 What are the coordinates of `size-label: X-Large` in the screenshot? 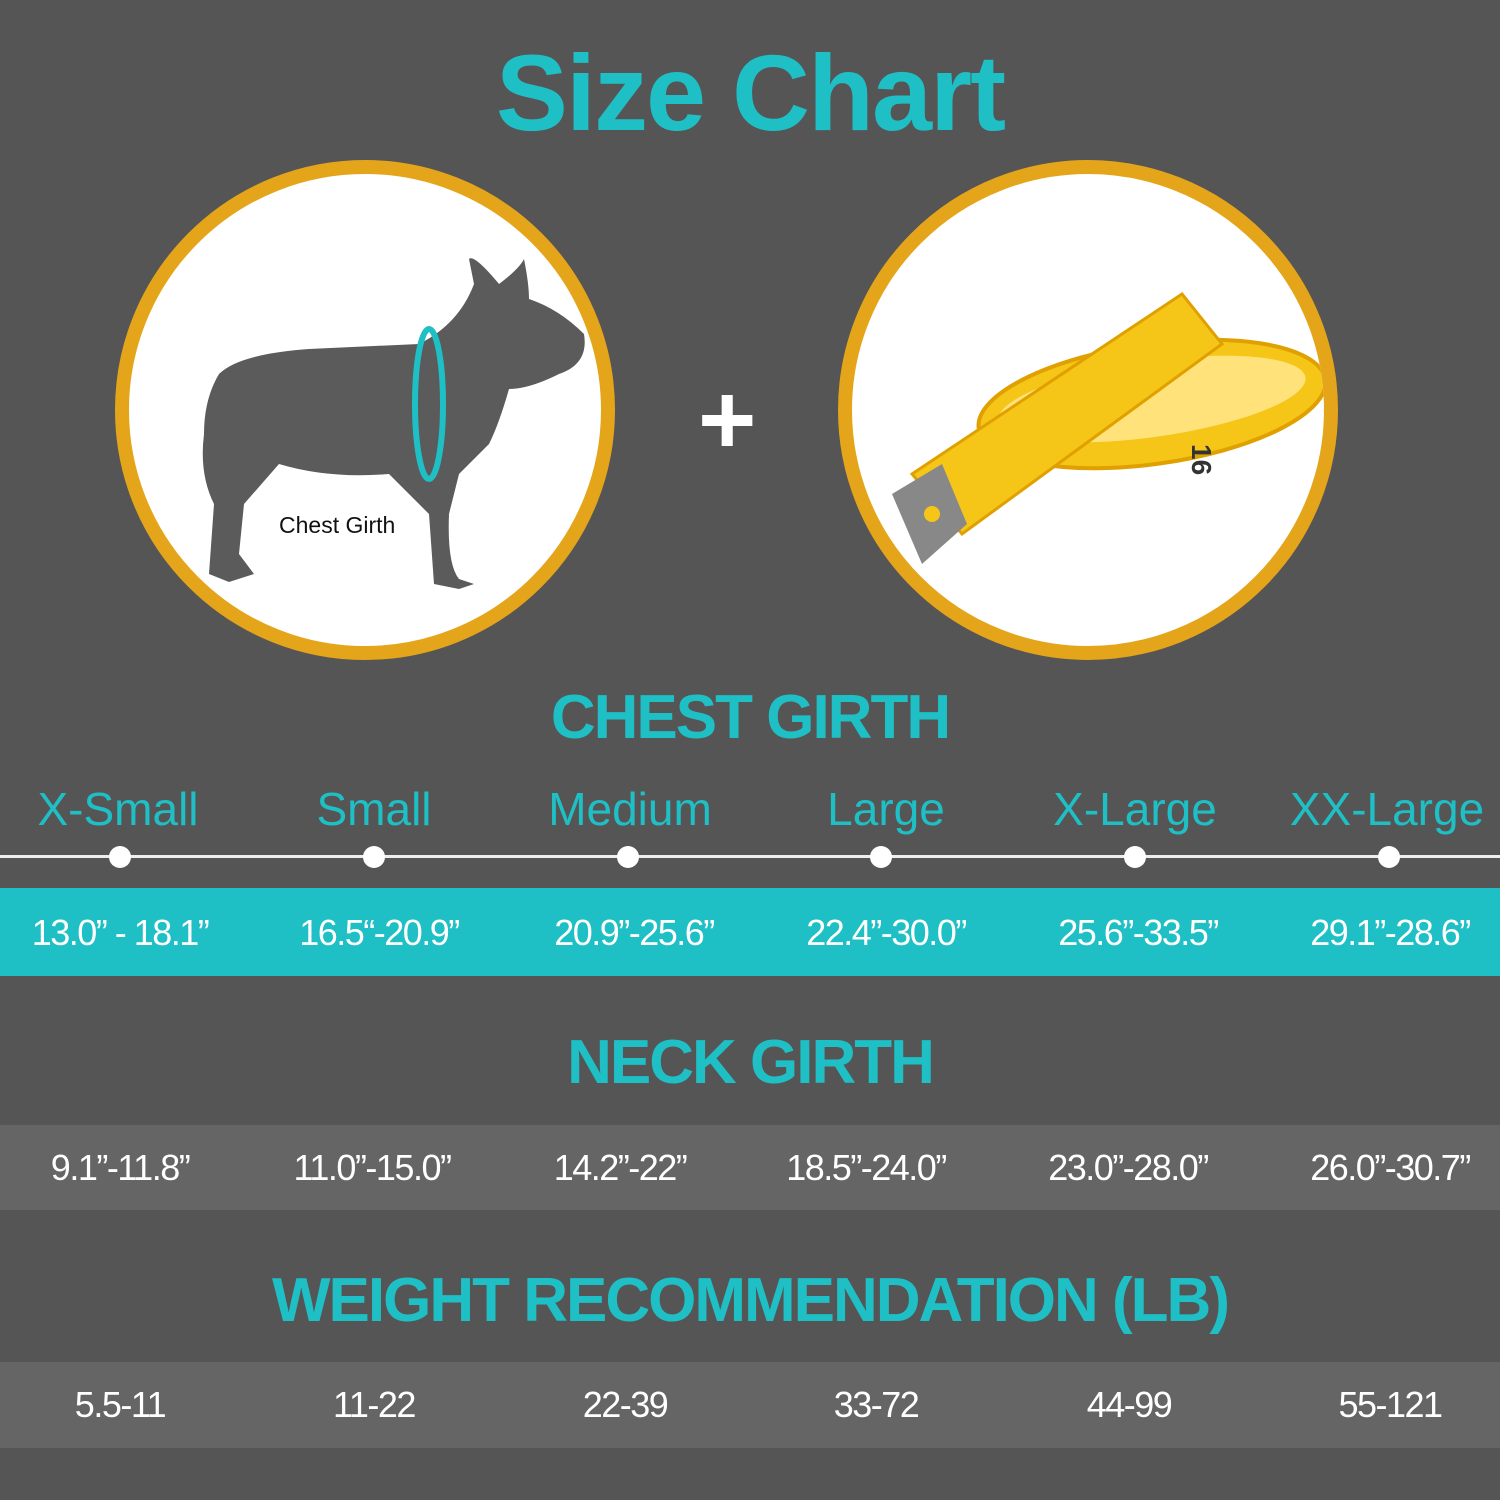 It's located at (1135, 809).